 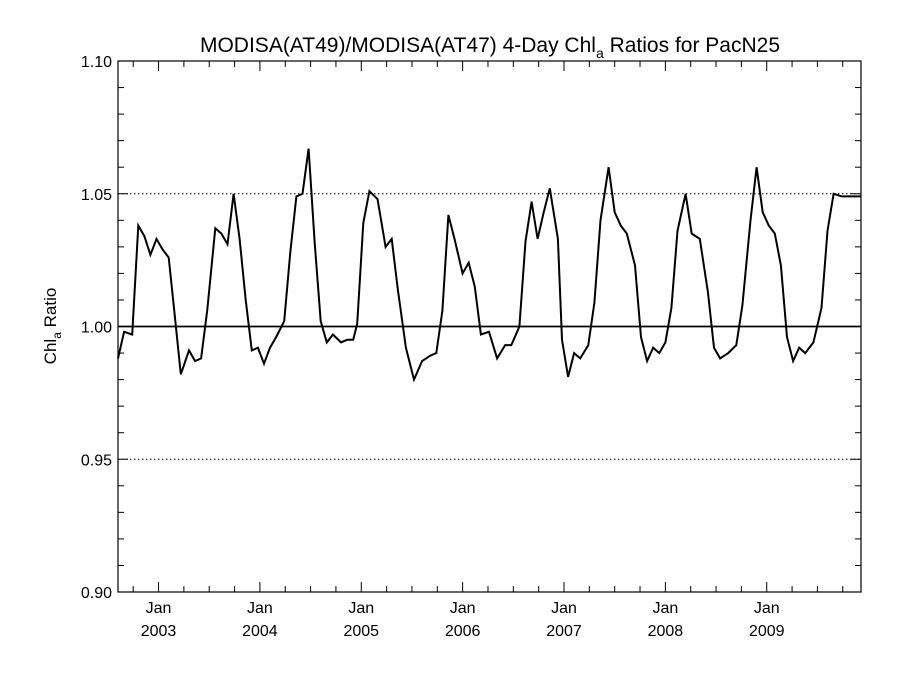 What do you see at coordinates (361, 631) in the screenshot?
I see `x-tick-label-year: 2005` at bounding box center [361, 631].